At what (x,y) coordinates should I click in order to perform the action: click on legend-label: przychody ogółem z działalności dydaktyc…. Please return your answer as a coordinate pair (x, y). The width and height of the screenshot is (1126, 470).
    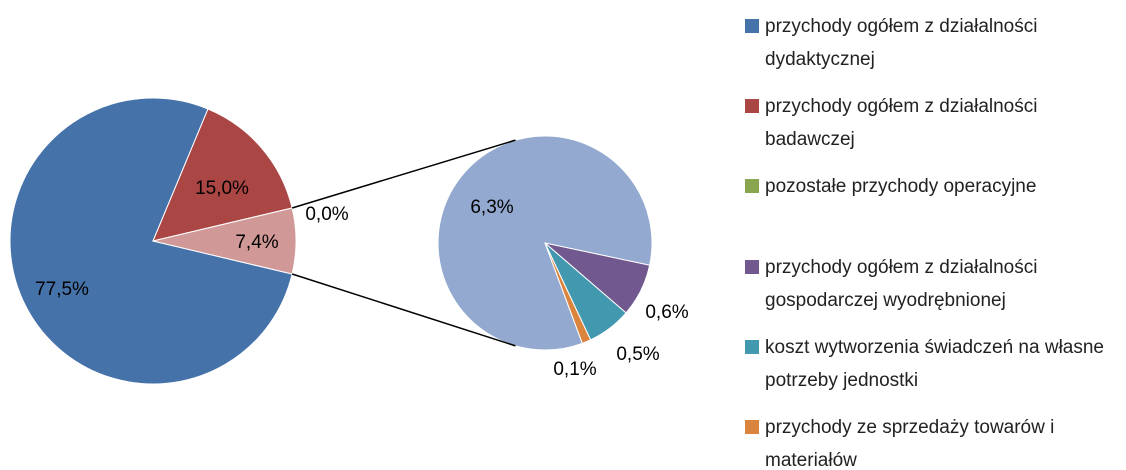
    Looking at the image, I should click on (901, 43).